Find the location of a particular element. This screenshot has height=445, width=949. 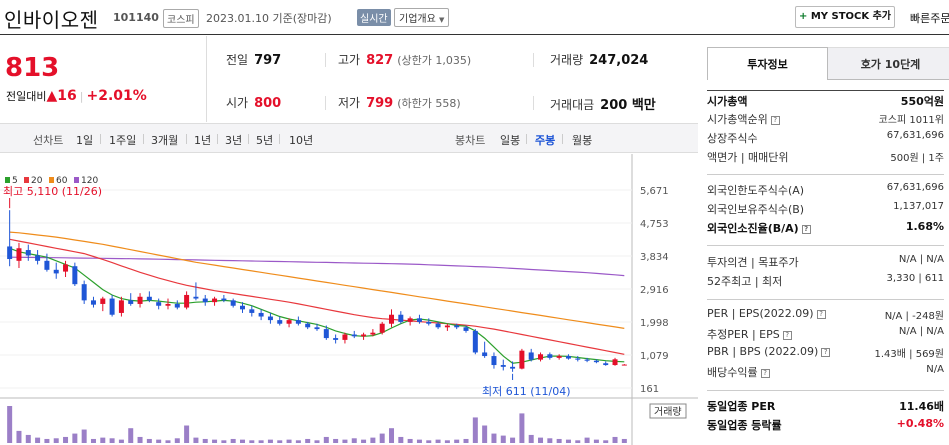

info-value: 550억원 is located at coordinates (922, 101).